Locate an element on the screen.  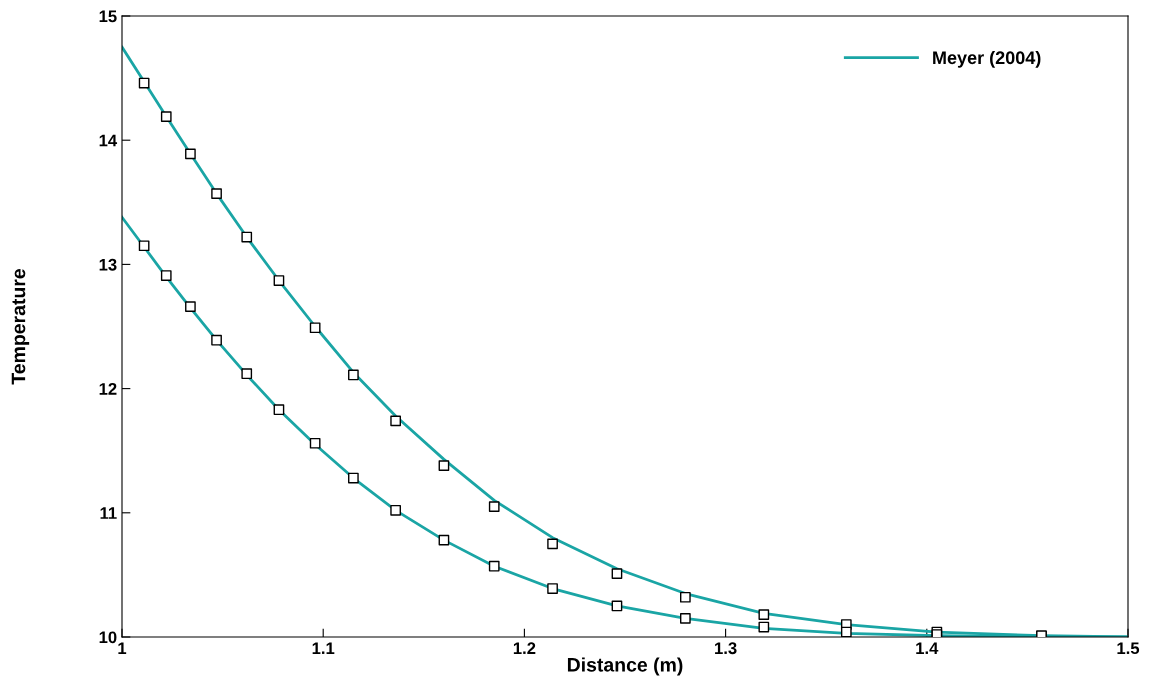
x-axis-title: Distance (m) is located at coordinates (625, 666).